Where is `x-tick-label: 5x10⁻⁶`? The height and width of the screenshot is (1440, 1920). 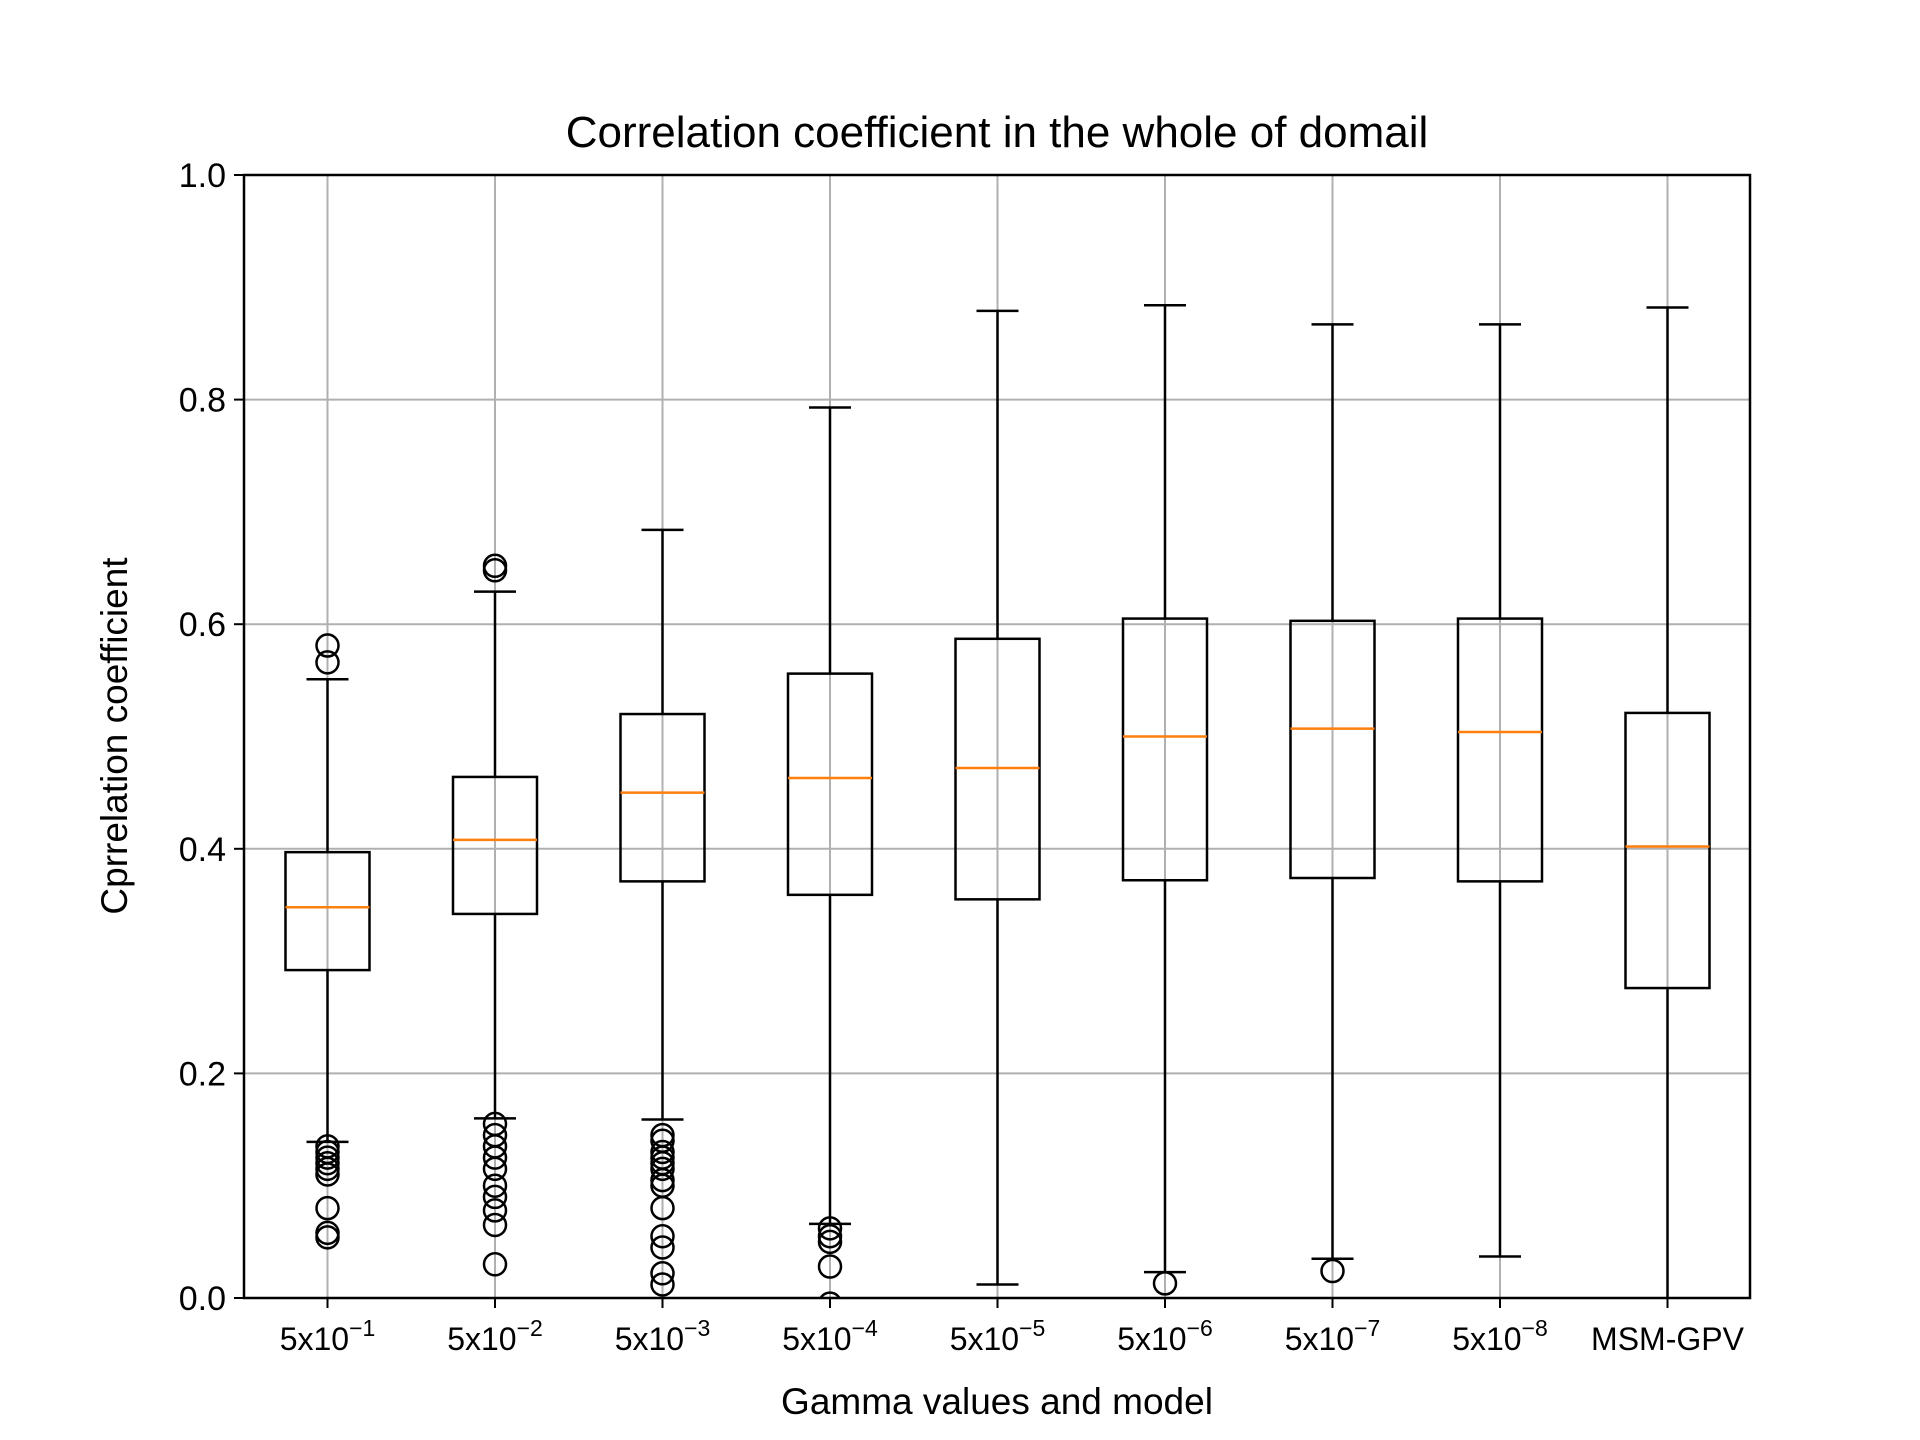 x-tick-label: 5x10⁻⁶ is located at coordinates (1165, 1336).